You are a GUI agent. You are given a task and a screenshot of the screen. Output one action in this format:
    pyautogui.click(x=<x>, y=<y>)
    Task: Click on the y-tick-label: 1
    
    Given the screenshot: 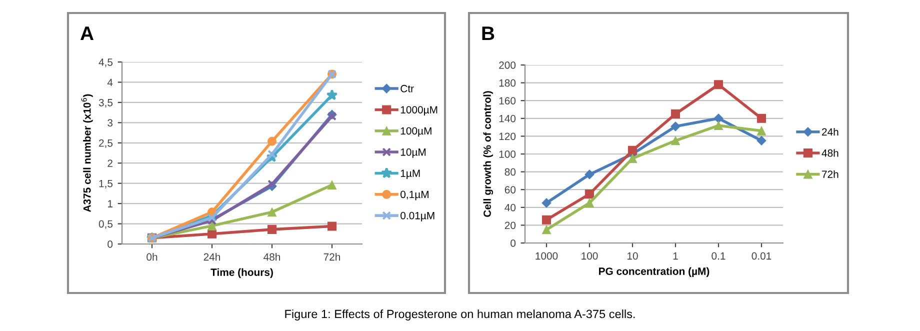 What is the action you would take?
    pyautogui.click(x=110, y=204)
    